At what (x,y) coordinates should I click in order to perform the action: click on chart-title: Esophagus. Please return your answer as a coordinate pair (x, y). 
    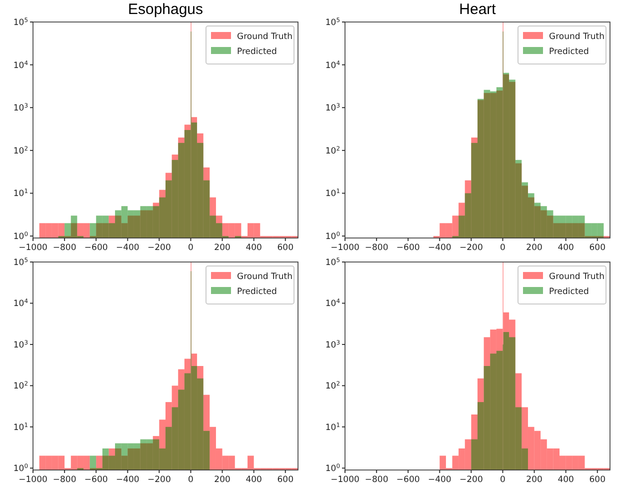
    Looking at the image, I should click on (166, 9).